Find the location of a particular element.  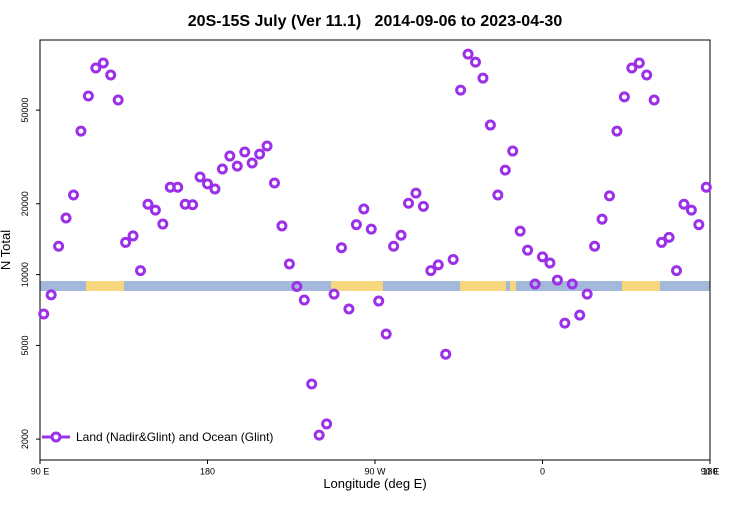

y-tick-label: 5000 is located at coordinates (25, 345).